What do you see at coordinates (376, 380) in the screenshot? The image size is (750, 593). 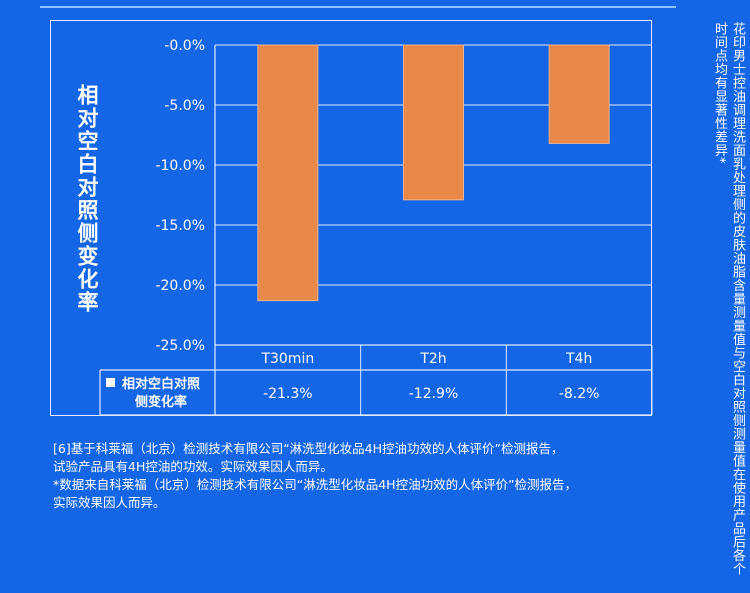 I see `data-table-layer: T30min -21.3% T2h -12.9% T4h -8.2% 相对空白对照侧变化率` at bounding box center [376, 380].